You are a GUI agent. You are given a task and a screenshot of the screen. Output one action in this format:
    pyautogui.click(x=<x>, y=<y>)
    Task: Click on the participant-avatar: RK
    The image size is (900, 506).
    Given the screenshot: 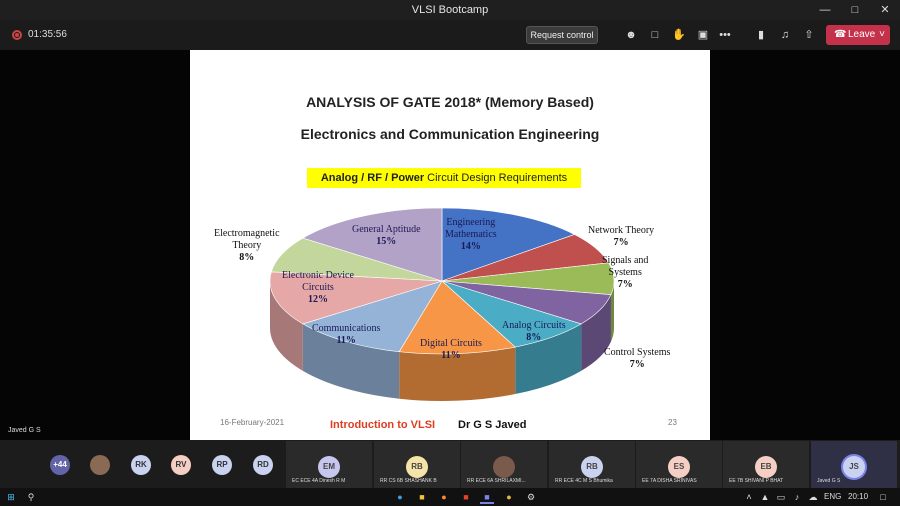 What is the action you would take?
    pyautogui.click(x=141, y=465)
    